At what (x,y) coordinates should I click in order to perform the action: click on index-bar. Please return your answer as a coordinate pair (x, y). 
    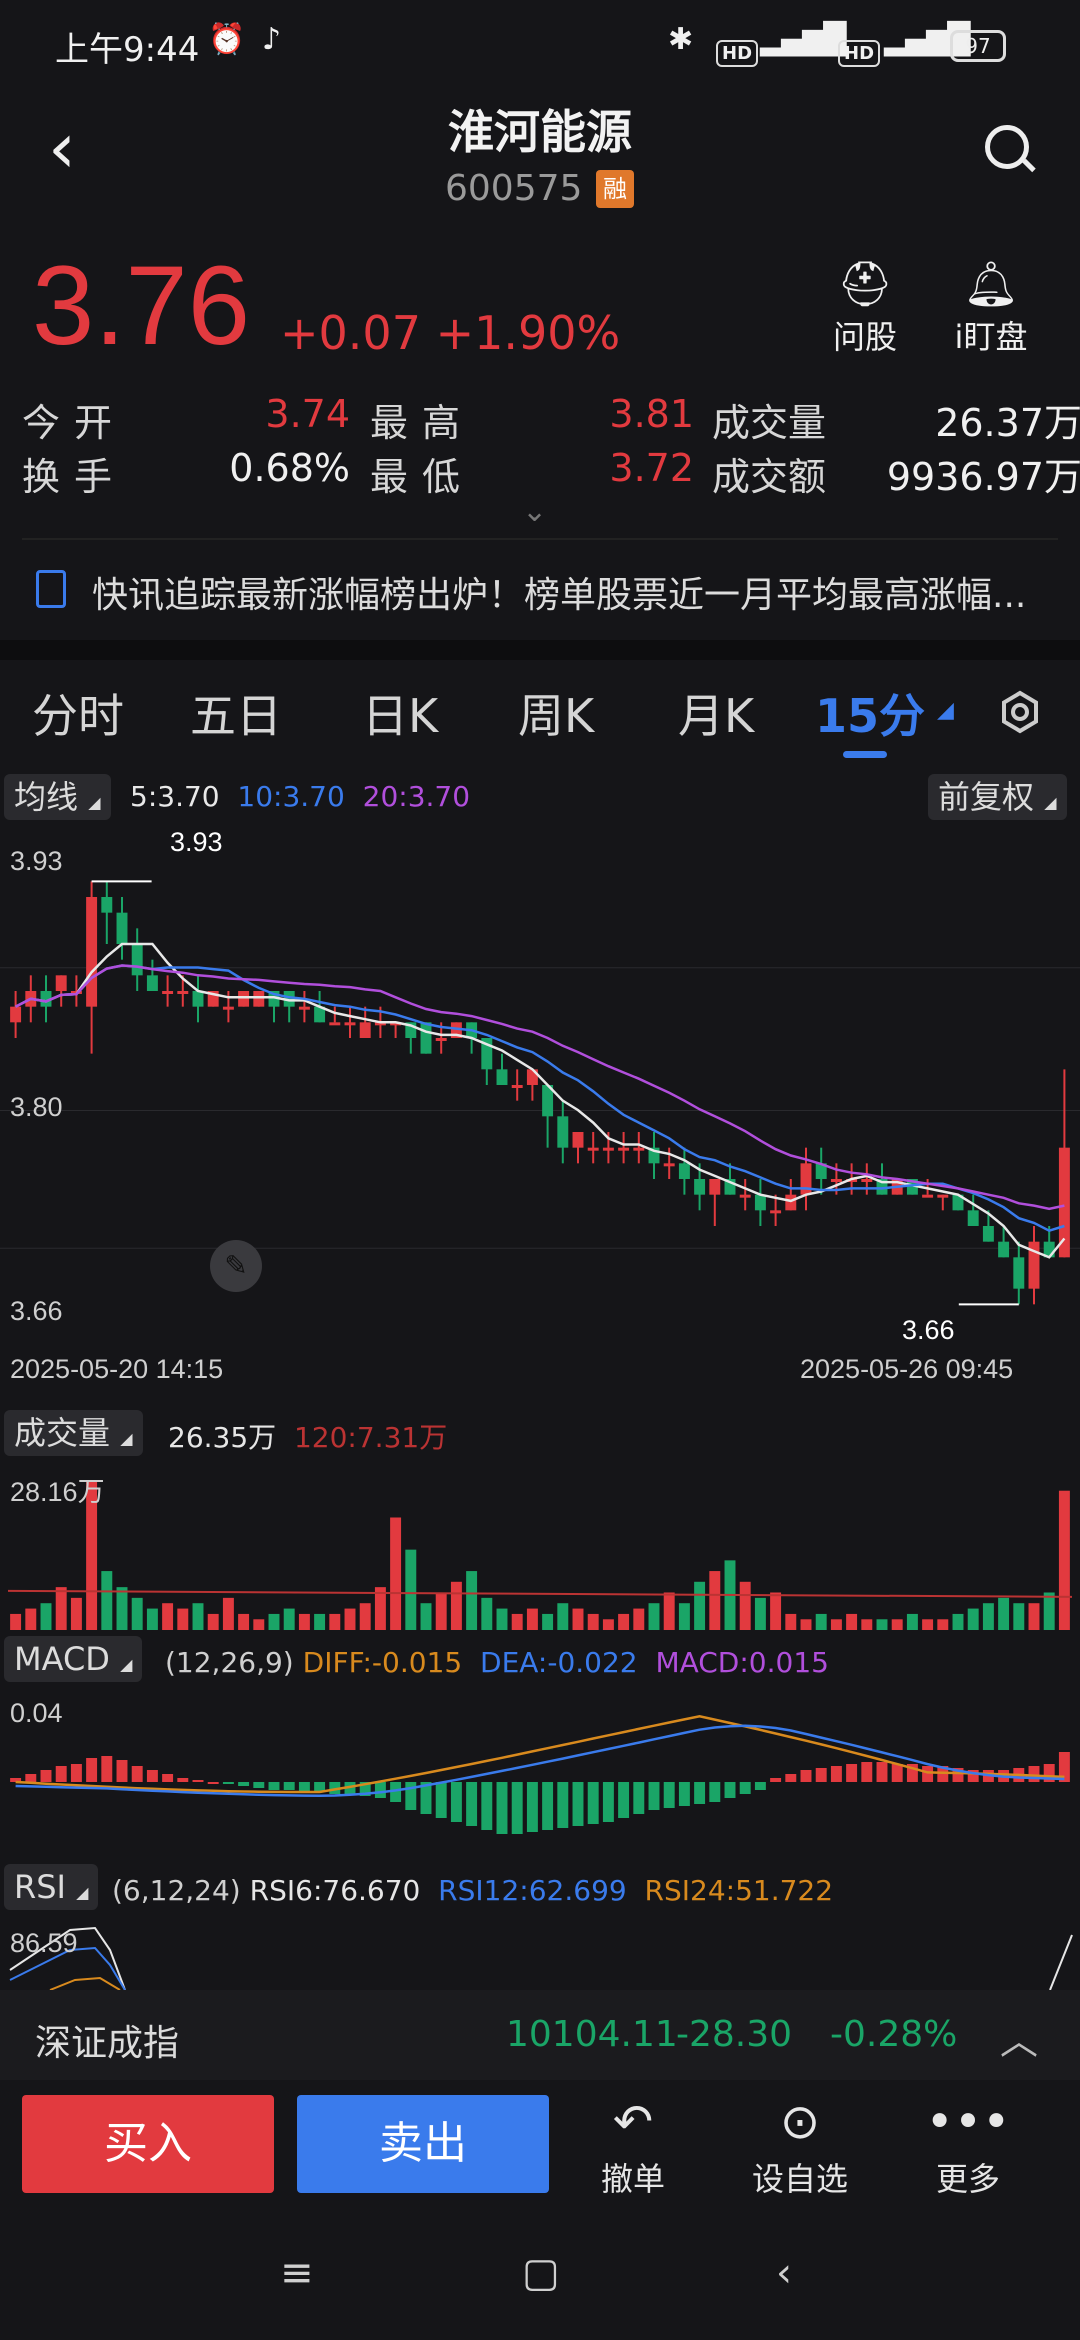
    Looking at the image, I should click on (540, 2035).